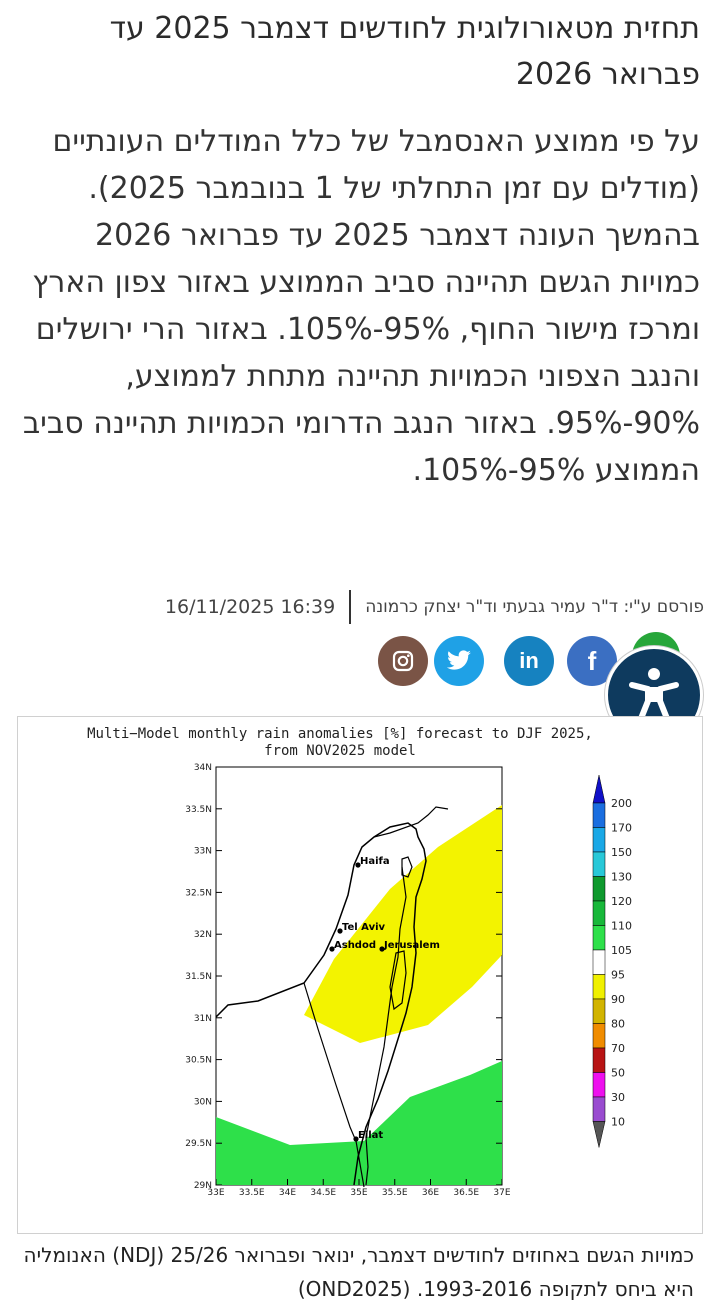 This screenshot has height=1308, width=720. I want to click on lat-label: 29N, so click(203, 1186).